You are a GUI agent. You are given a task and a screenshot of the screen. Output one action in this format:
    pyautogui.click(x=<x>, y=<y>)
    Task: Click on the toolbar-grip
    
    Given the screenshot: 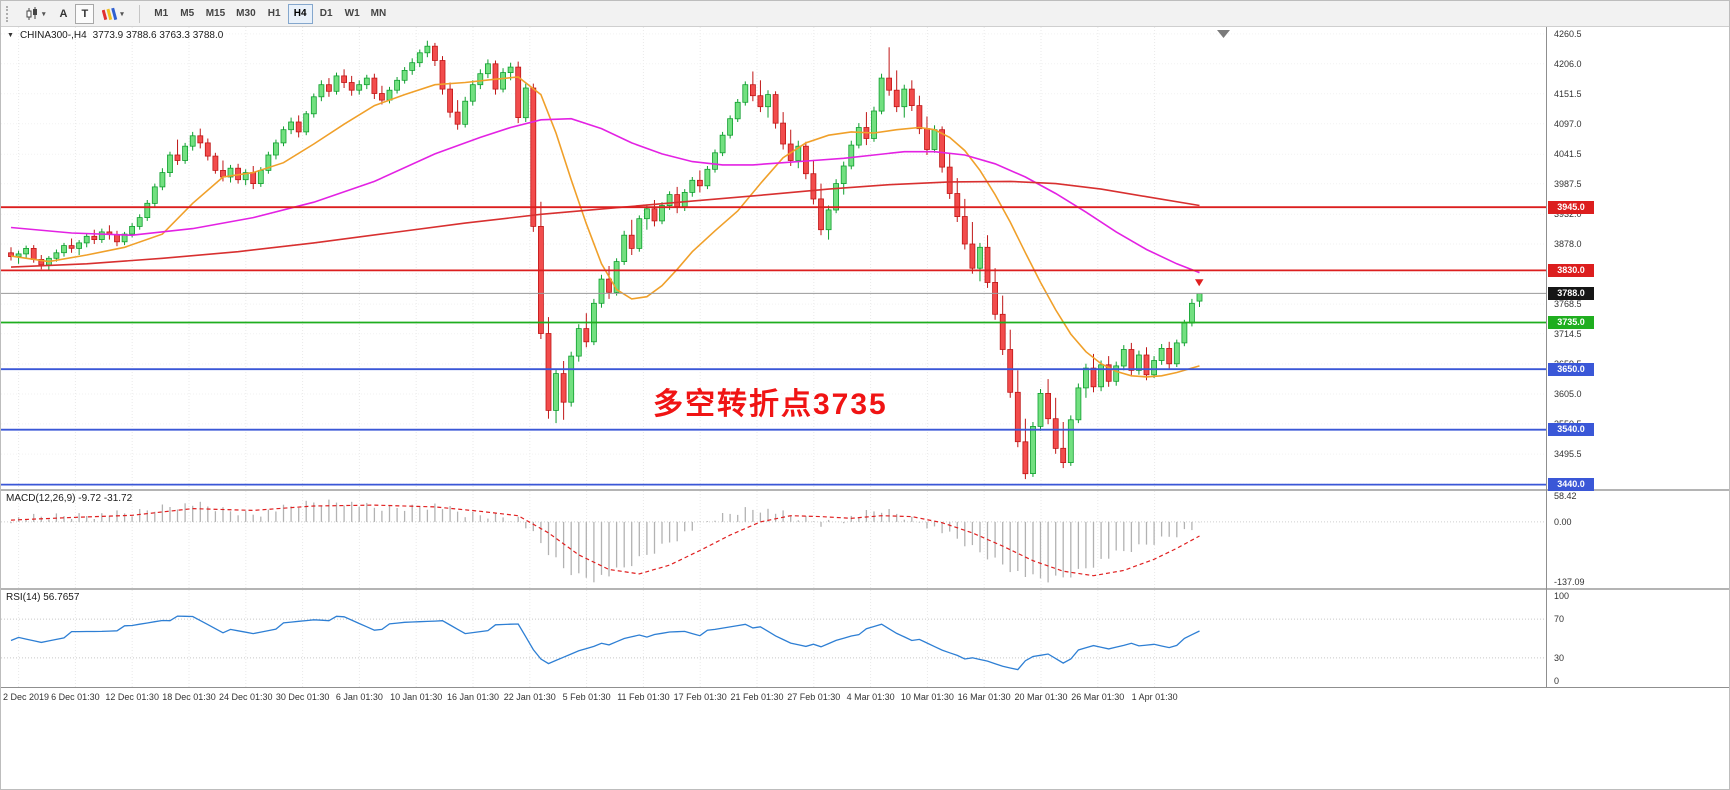 What is the action you would take?
    pyautogui.click(x=9, y=13)
    